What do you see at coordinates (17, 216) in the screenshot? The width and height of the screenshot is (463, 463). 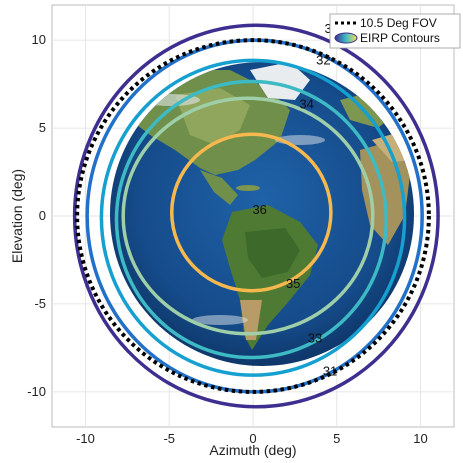 I see `y-axis-label: Elevation (deg)` at bounding box center [17, 216].